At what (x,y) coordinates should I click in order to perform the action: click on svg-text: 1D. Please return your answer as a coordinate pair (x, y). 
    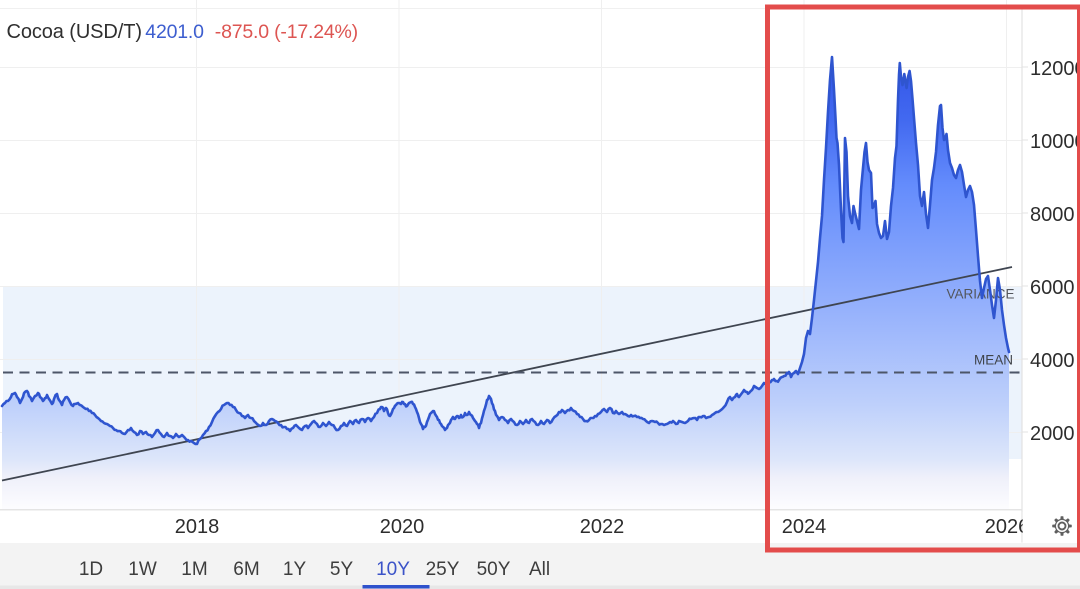
    Looking at the image, I should click on (91, 569).